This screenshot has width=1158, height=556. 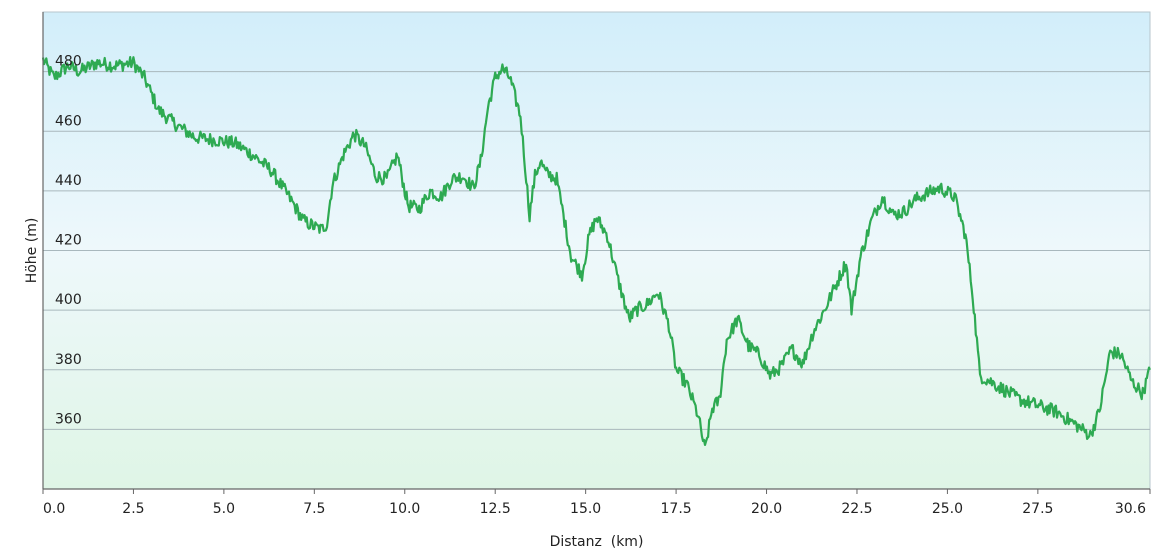 I want to click on y-tick-label: 460, so click(x=68, y=121).